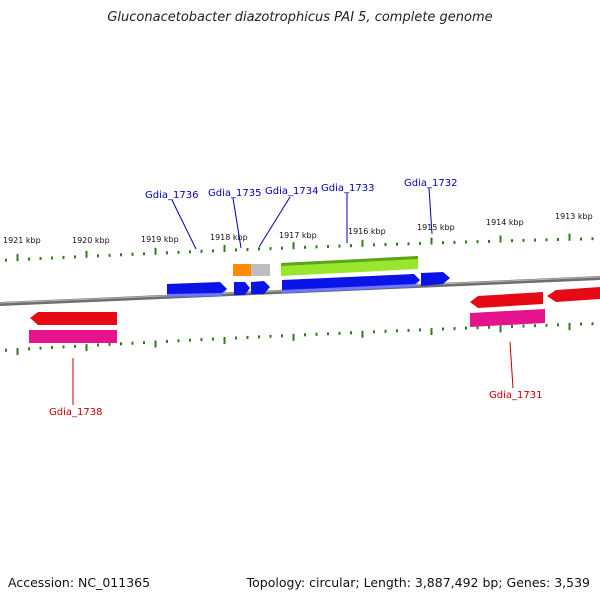  What do you see at coordinates (367, 231) in the screenshot?
I see `scale-label: 1916 kbp` at bounding box center [367, 231].